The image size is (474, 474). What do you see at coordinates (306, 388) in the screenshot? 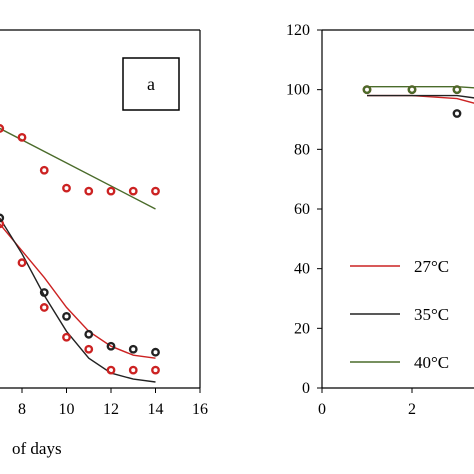
I see `right-y-tick-label: 0` at bounding box center [306, 388].